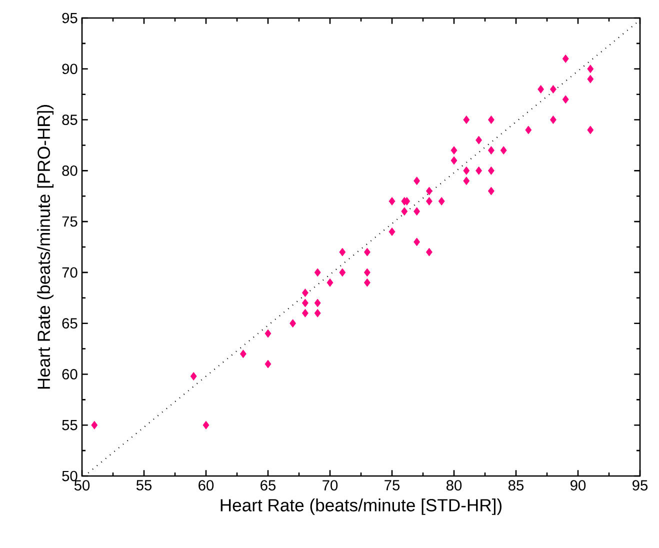 The width and height of the screenshot is (659, 548). What do you see at coordinates (70, 170) in the screenshot?
I see `y-tick-label: 80` at bounding box center [70, 170].